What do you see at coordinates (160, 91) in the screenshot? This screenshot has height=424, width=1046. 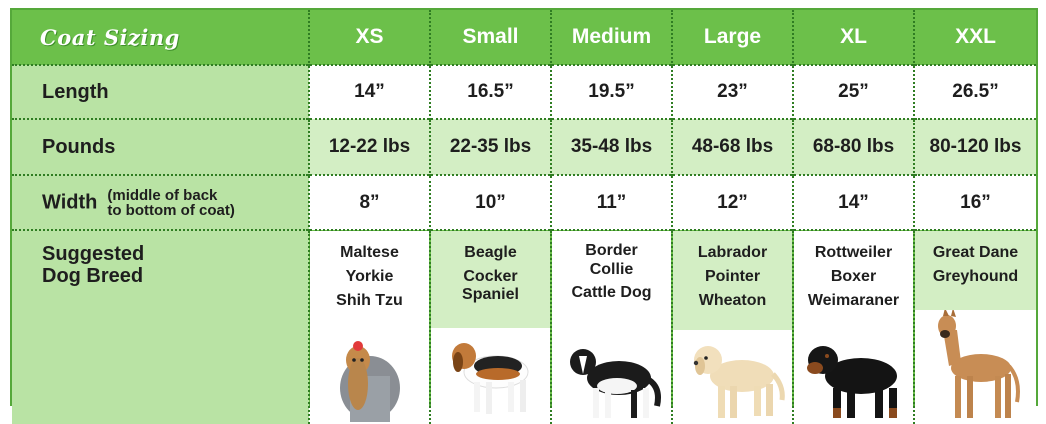 I see `length-label: Length` at bounding box center [160, 91].